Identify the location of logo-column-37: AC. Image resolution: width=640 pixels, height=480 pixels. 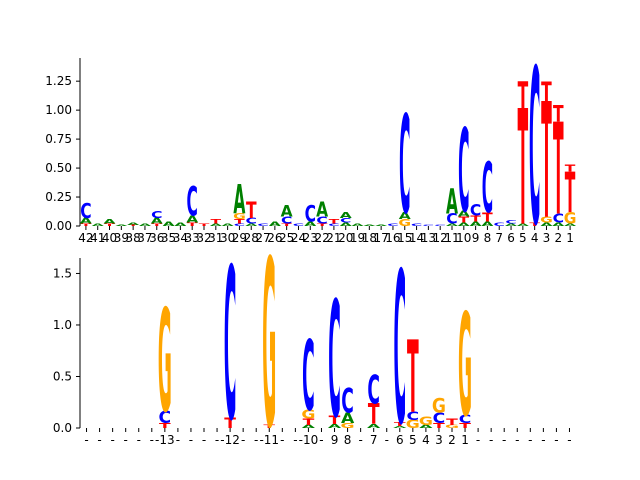
(511, 223).